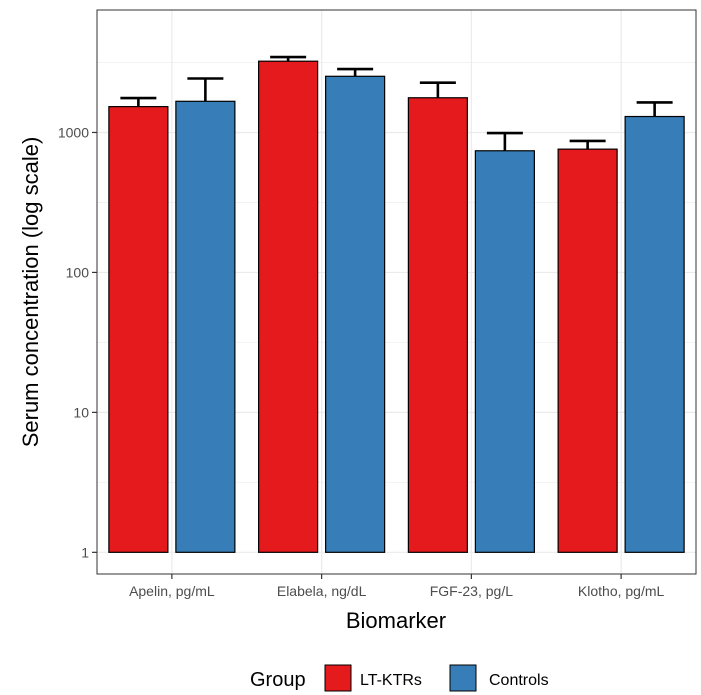 The height and width of the screenshot is (695, 701). What do you see at coordinates (391, 680) in the screenshot?
I see `legend-label-lt-ktrs: LT-KTRs` at bounding box center [391, 680].